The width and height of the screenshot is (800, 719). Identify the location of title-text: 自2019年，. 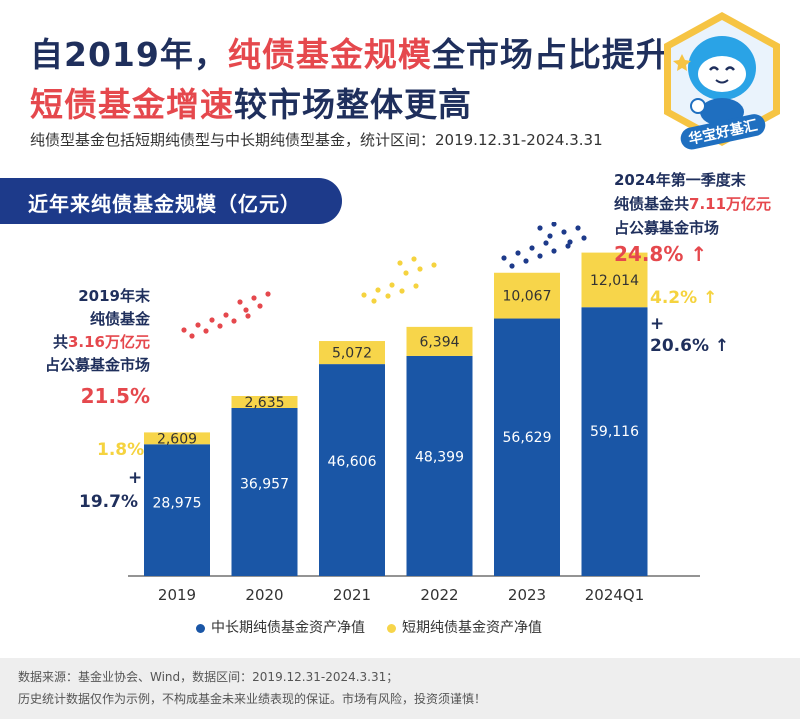
(129, 54).